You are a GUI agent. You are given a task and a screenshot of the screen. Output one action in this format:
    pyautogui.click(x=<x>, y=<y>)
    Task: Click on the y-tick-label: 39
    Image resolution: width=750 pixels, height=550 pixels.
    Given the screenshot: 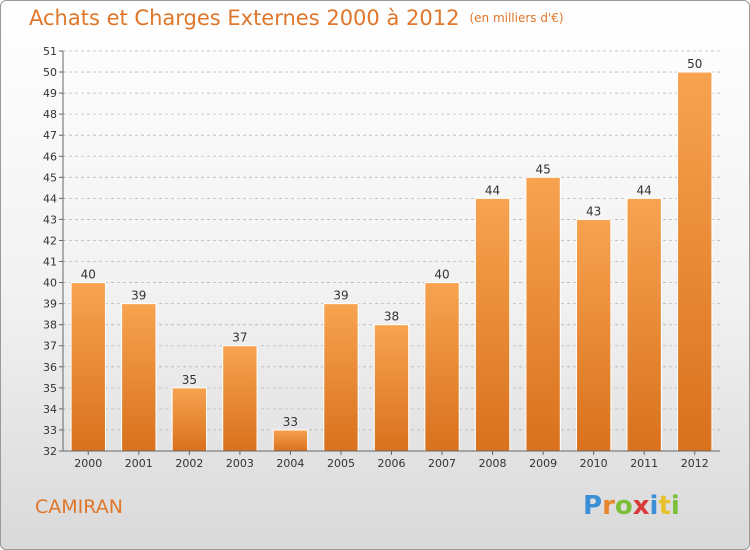 What is the action you would take?
    pyautogui.click(x=50, y=304)
    